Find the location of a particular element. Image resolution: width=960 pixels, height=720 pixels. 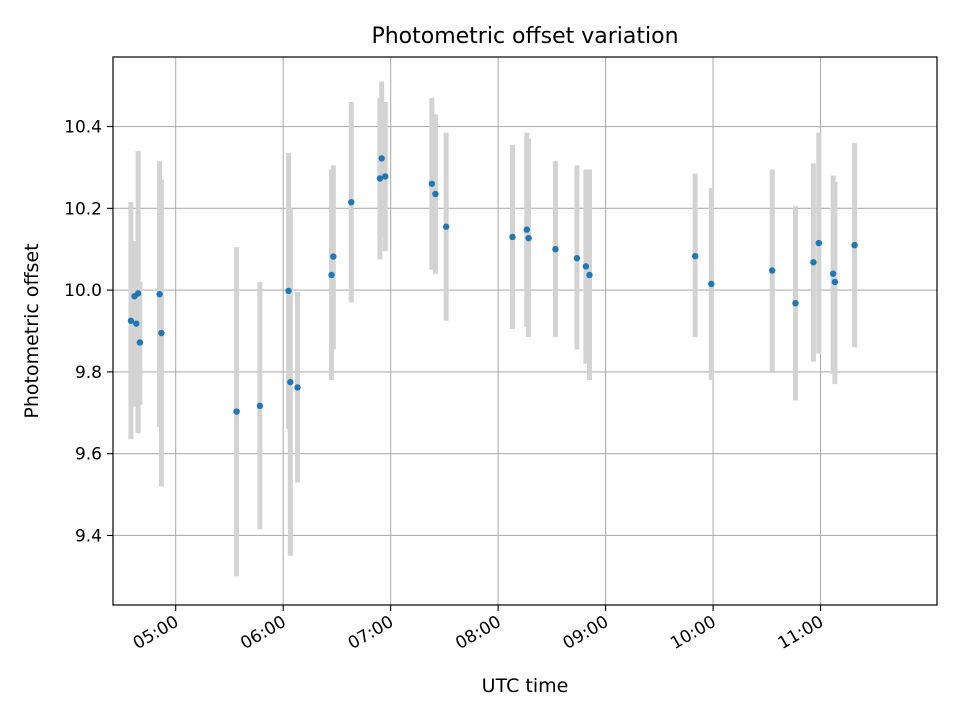

y-tick-label: 10.2 is located at coordinates (83, 209).